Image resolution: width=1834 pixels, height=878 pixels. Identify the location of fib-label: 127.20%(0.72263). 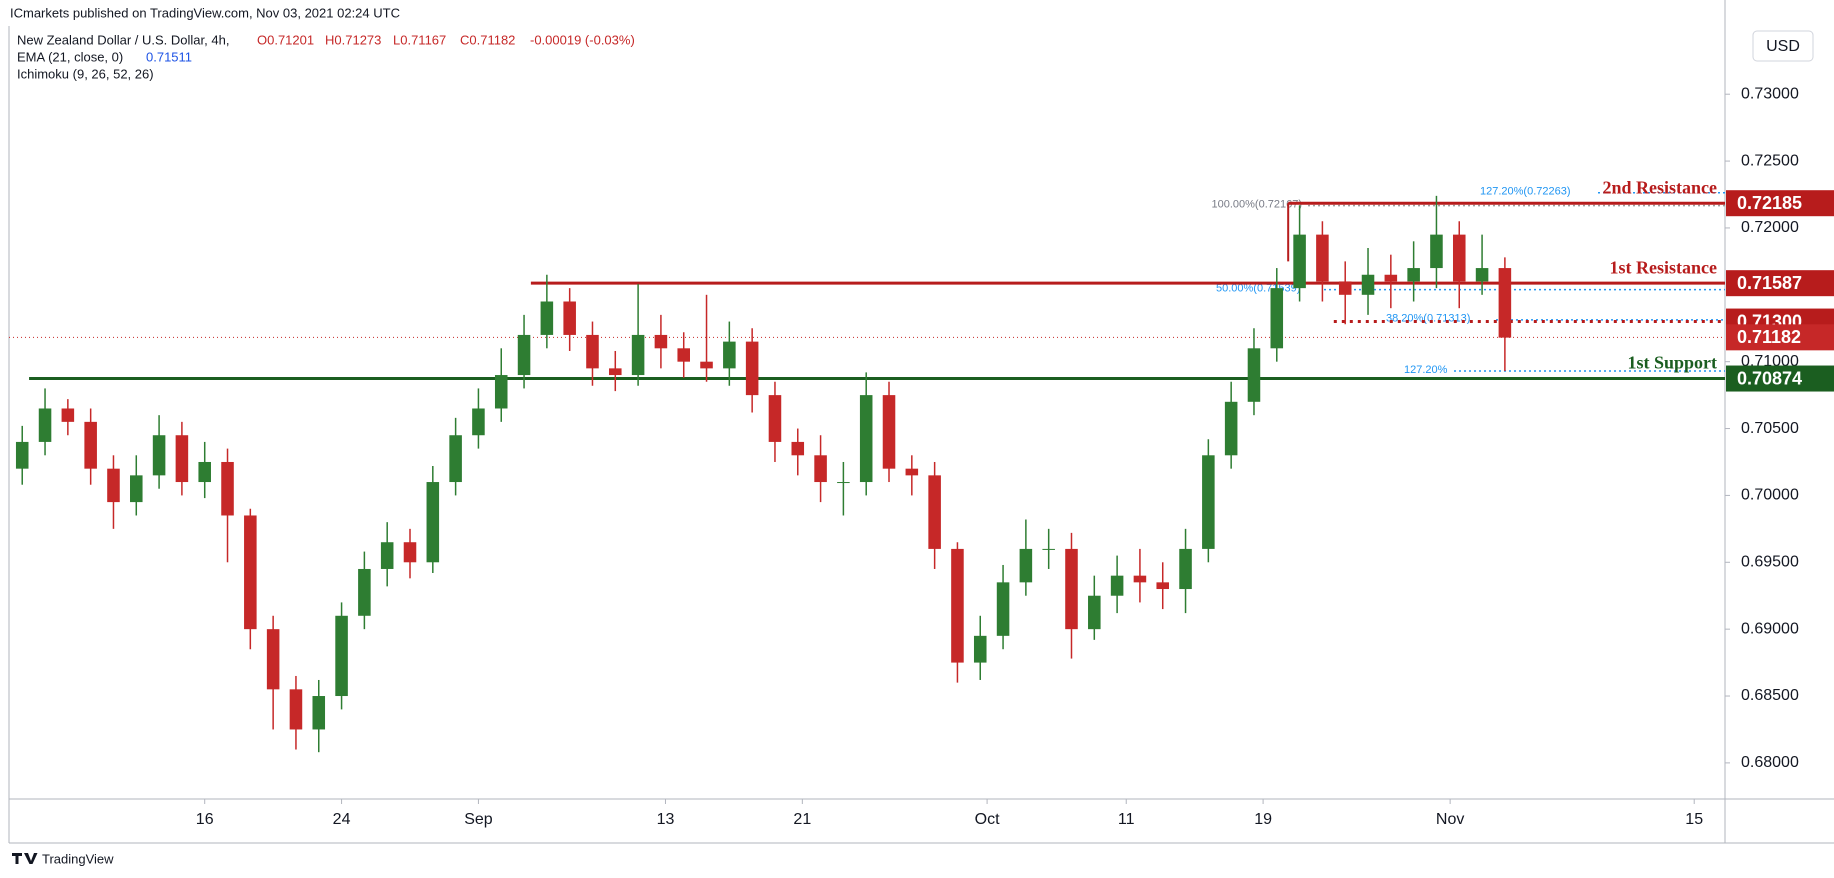
(1525, 192).